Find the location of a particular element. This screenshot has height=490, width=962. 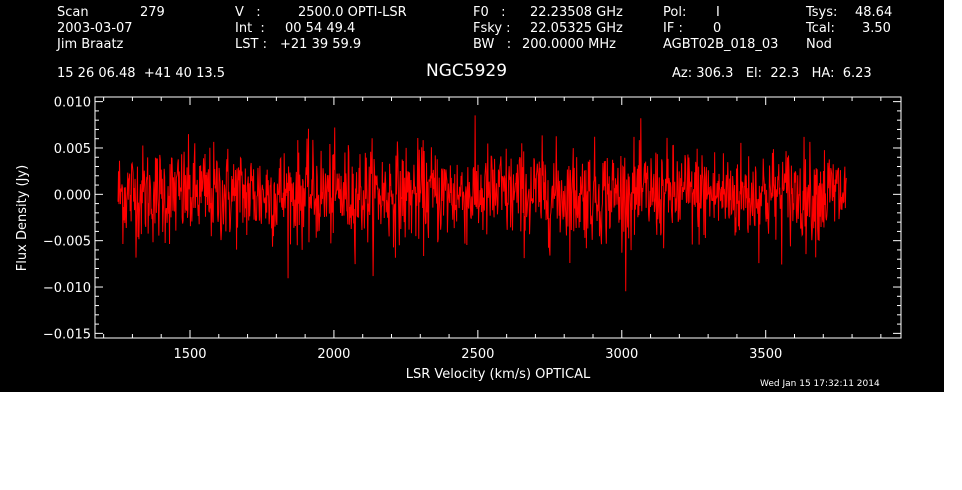

az-el-ha: Az: 306.3 El: 22.3 HA: 6.23 is located at coordinates (772, 73).